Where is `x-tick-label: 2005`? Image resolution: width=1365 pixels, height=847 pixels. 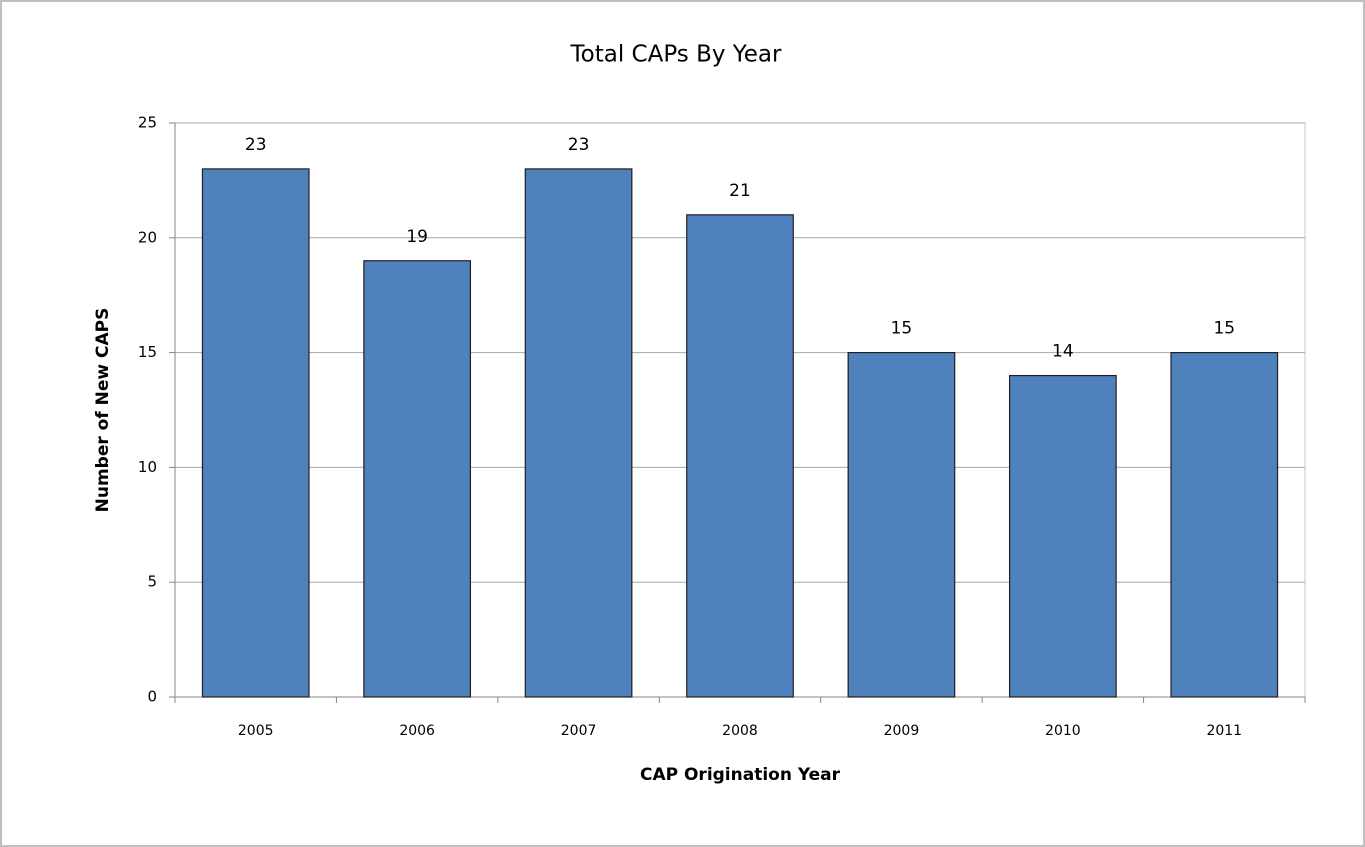
x-tick-label: 2005 is located at coordinates (256, 731).